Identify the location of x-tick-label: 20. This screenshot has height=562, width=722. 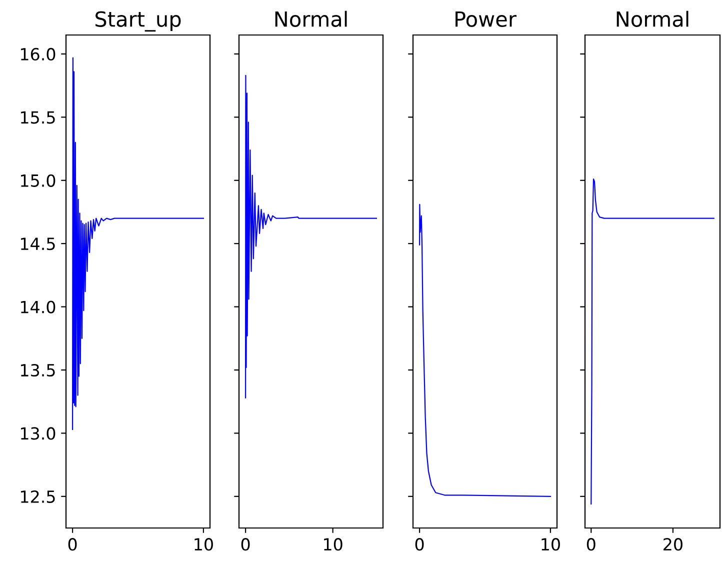
(673, 544).